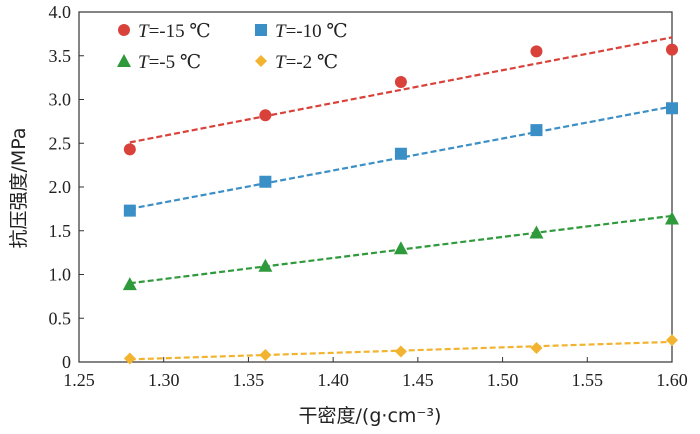  What do you see at coordinates (19, 187) in the screenshot?
I see `y-axis-title: 抗压强度/MPa` at bounding box center [19, 187].